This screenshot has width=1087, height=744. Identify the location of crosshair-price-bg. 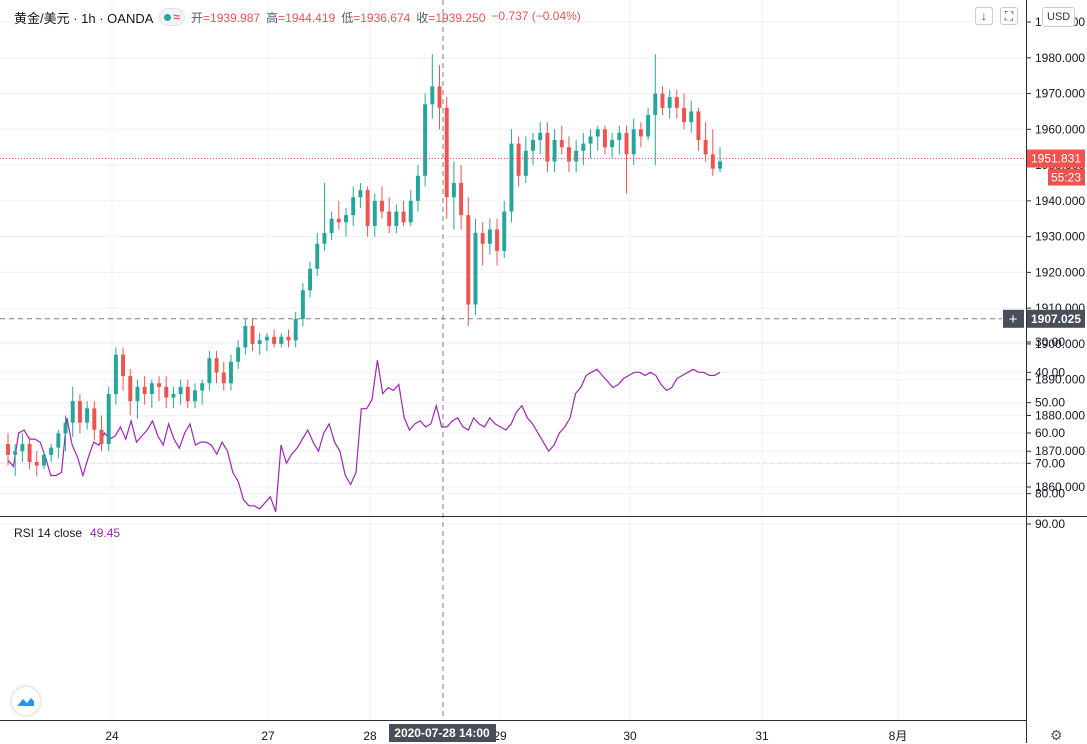
(1056, 318).